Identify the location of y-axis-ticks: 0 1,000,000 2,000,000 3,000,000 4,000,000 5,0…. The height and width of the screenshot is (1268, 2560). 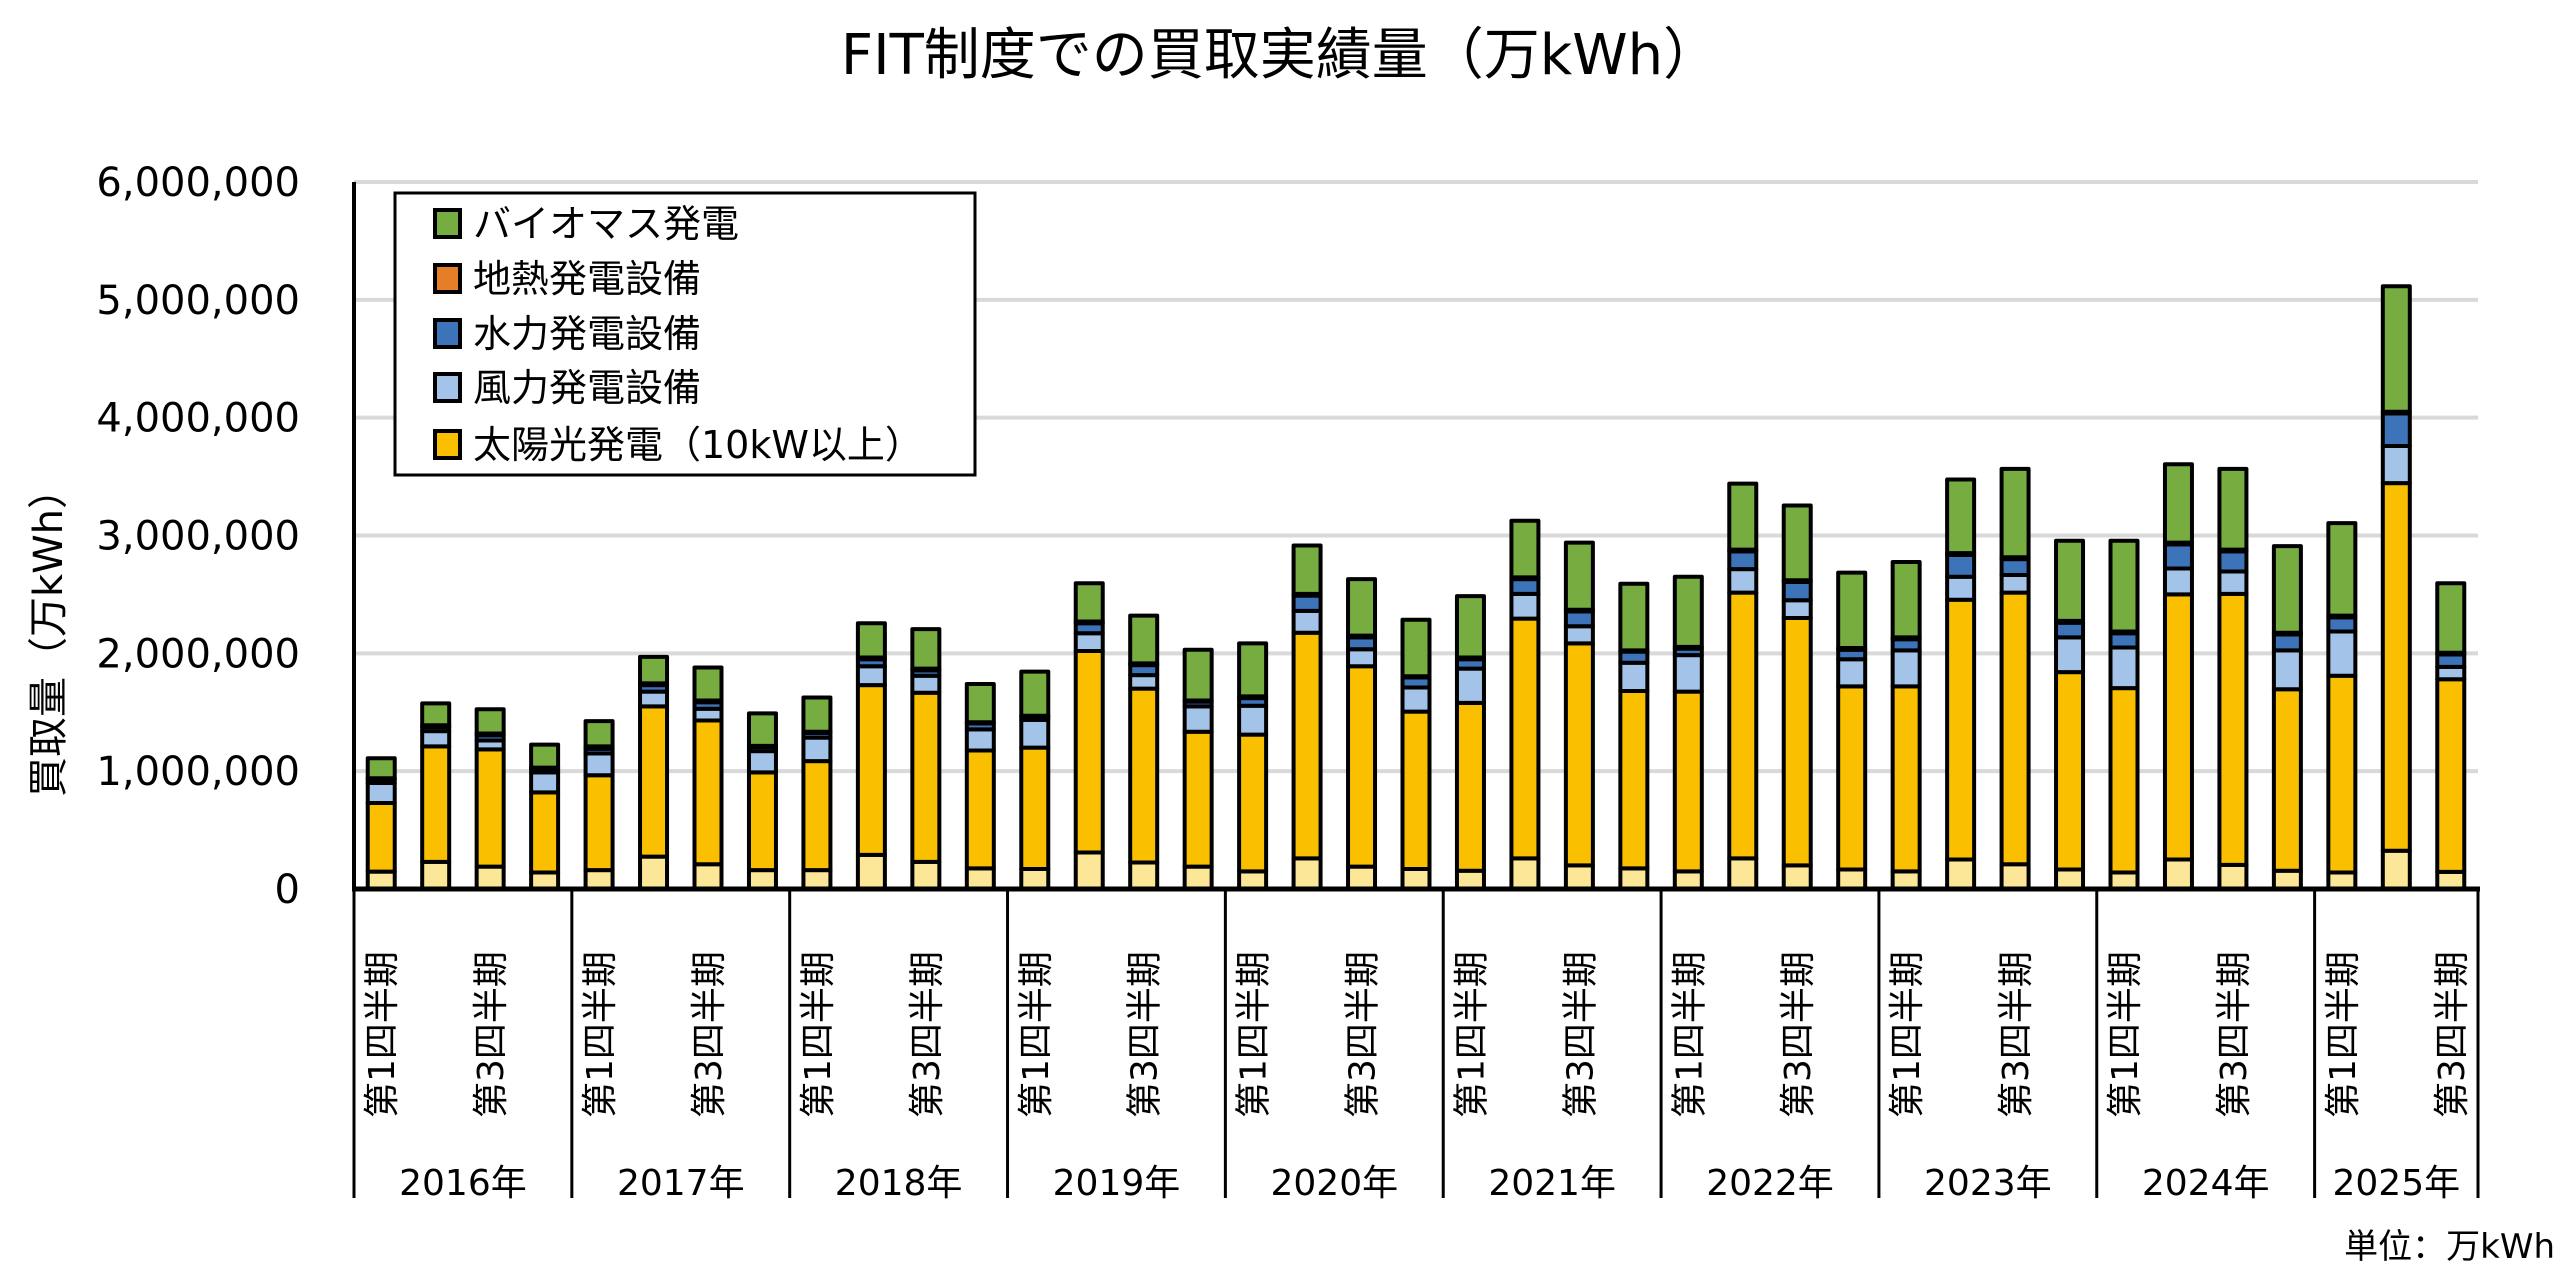
(198, 536).